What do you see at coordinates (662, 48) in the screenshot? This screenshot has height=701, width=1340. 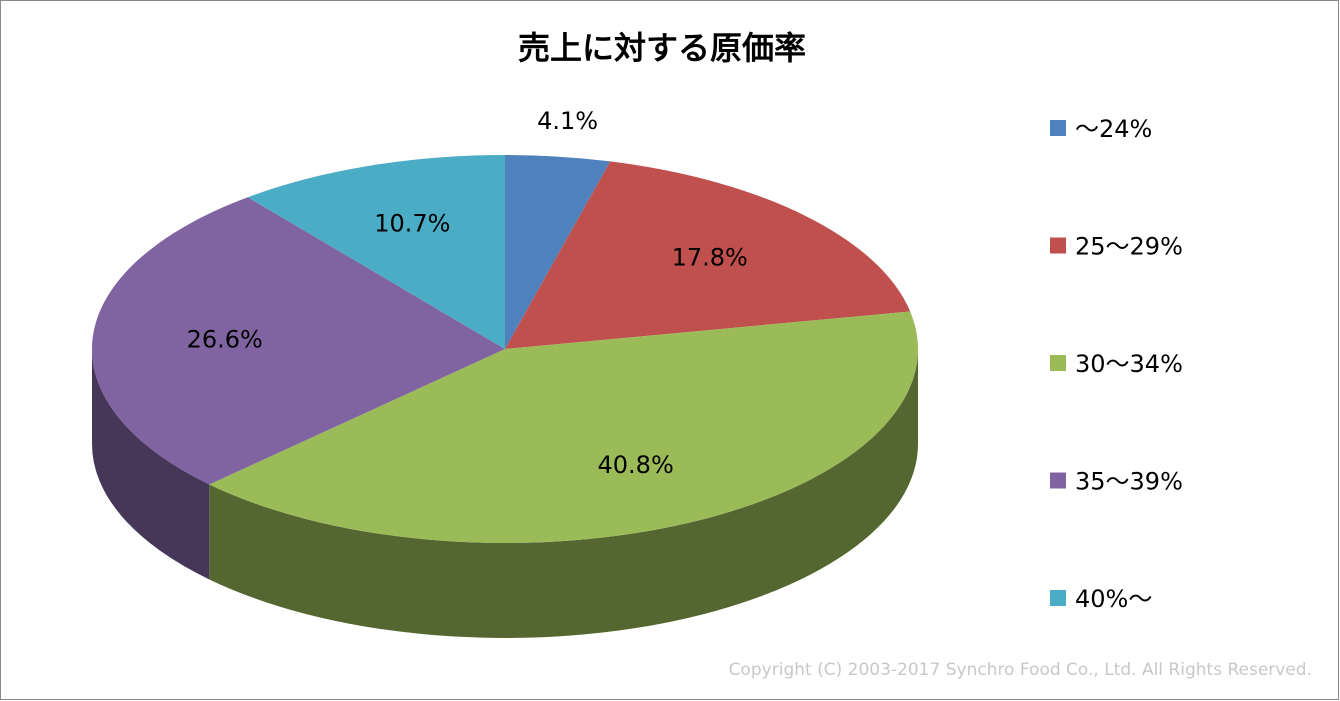 I see `chart-title: 売上に対する原価率` at bounding box center [662, 48].